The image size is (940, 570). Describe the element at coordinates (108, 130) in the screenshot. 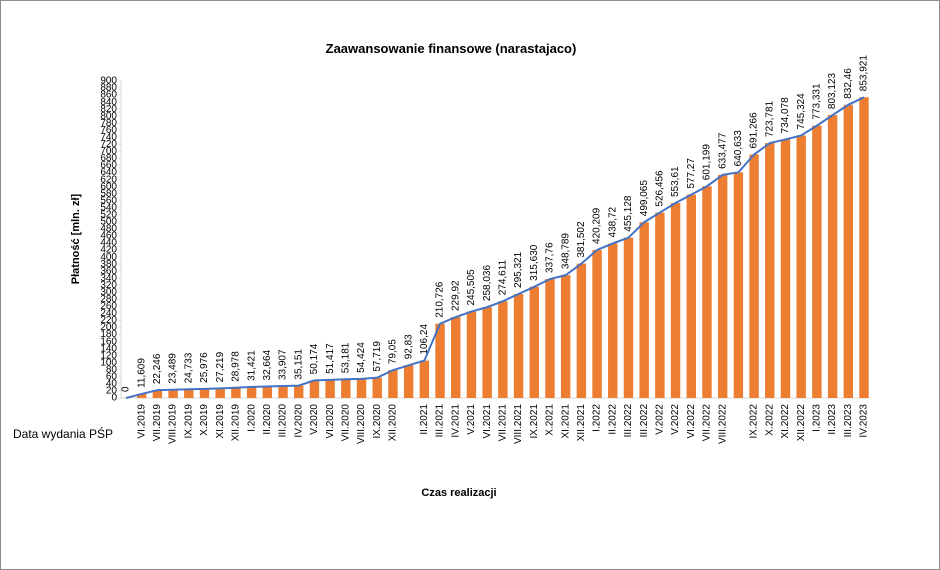

I see `y-tick-label: 760` at that location.